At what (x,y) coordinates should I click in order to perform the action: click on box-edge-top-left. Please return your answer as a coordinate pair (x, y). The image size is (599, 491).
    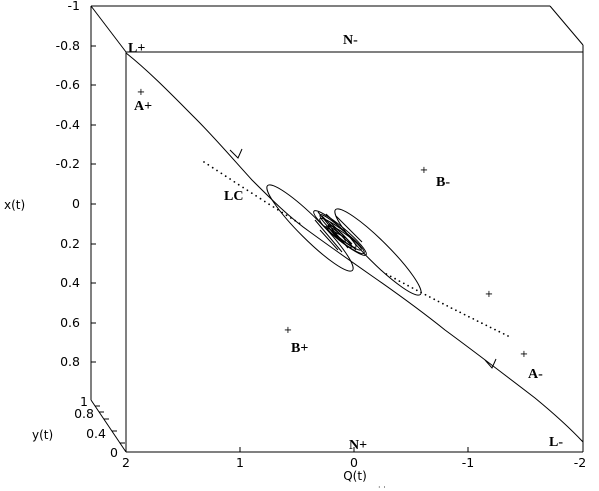
    Looking at the image, I should click on (108, 29).